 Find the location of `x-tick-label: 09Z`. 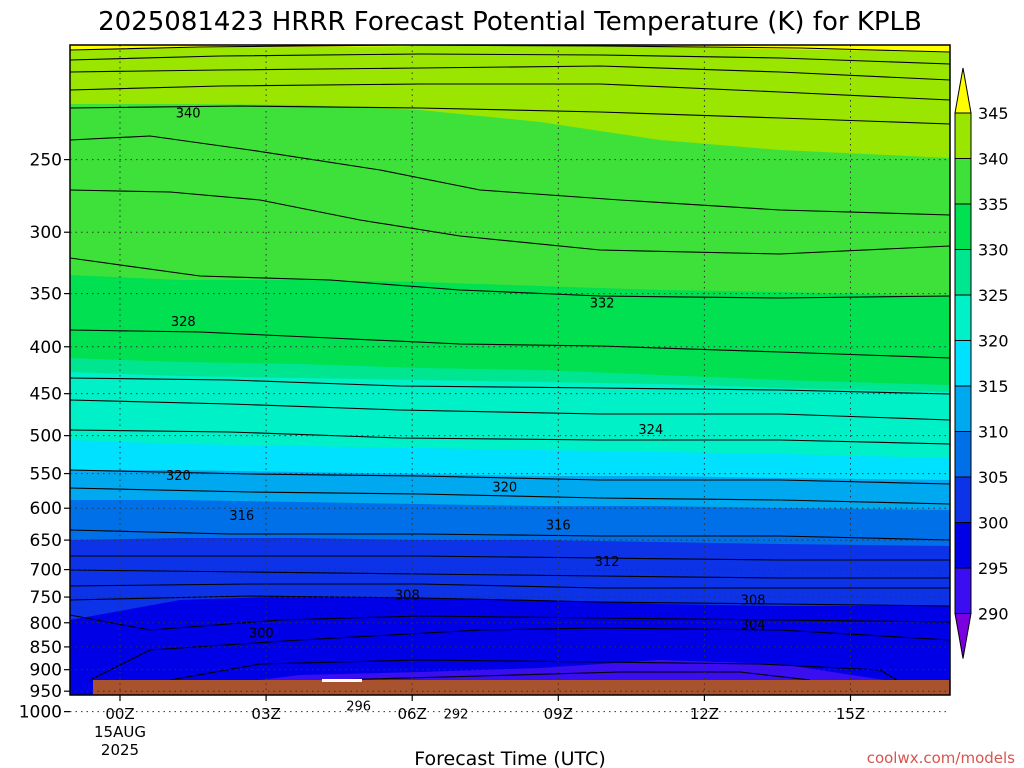

x-tick-label: 09Z is located at coordinates (558, 714).